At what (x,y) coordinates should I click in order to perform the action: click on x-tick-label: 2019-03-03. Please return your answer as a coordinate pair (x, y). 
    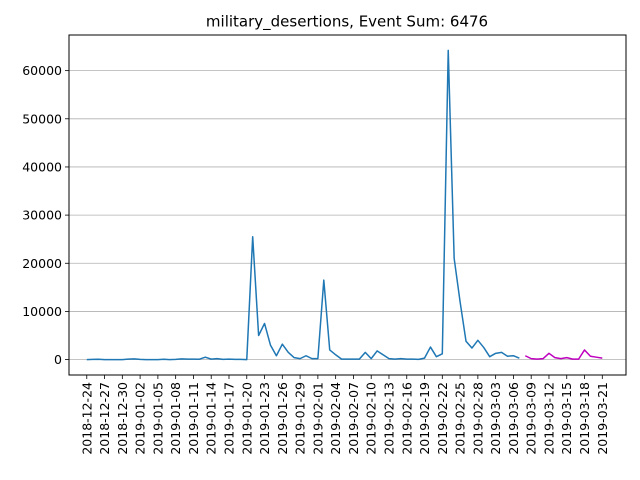
    Looking at the image, I should click on (495, 418).